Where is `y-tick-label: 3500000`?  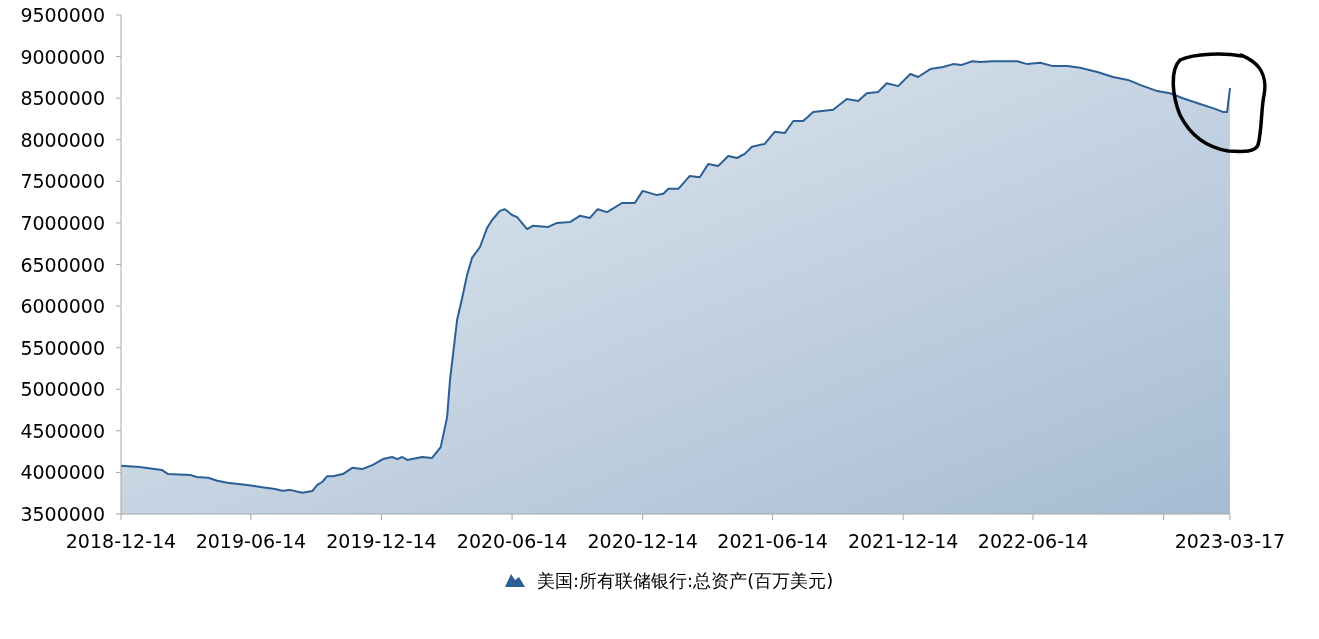
y-tick-label: 3500000 is located at coordinates (62, 514).